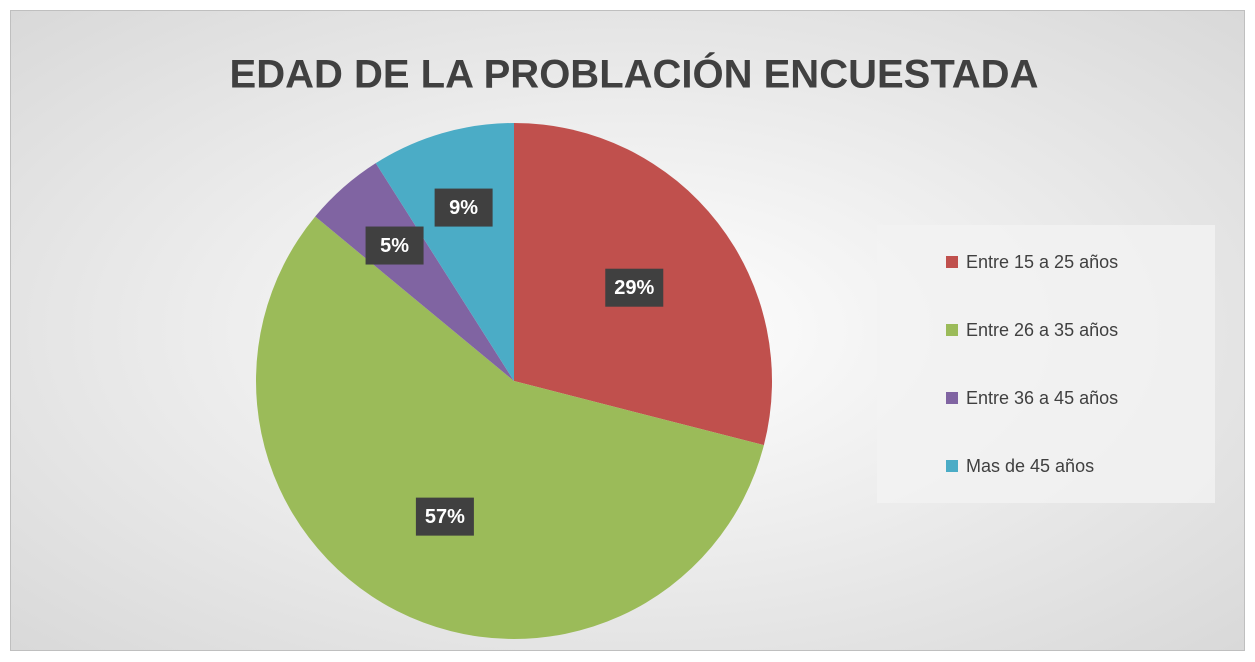 This screenshot has height=662, width=1255. Describe the element at coordinates (1042, 330) in the screenshot. I see `legend-label: Entre 26 a 35 años` at that location.